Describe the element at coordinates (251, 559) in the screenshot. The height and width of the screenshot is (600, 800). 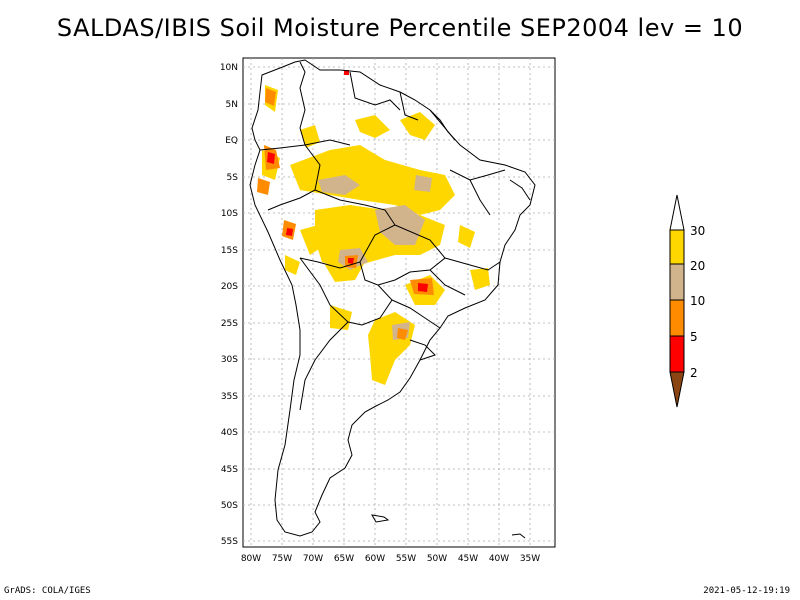
I see `x-tick-label: 80W` at that location.